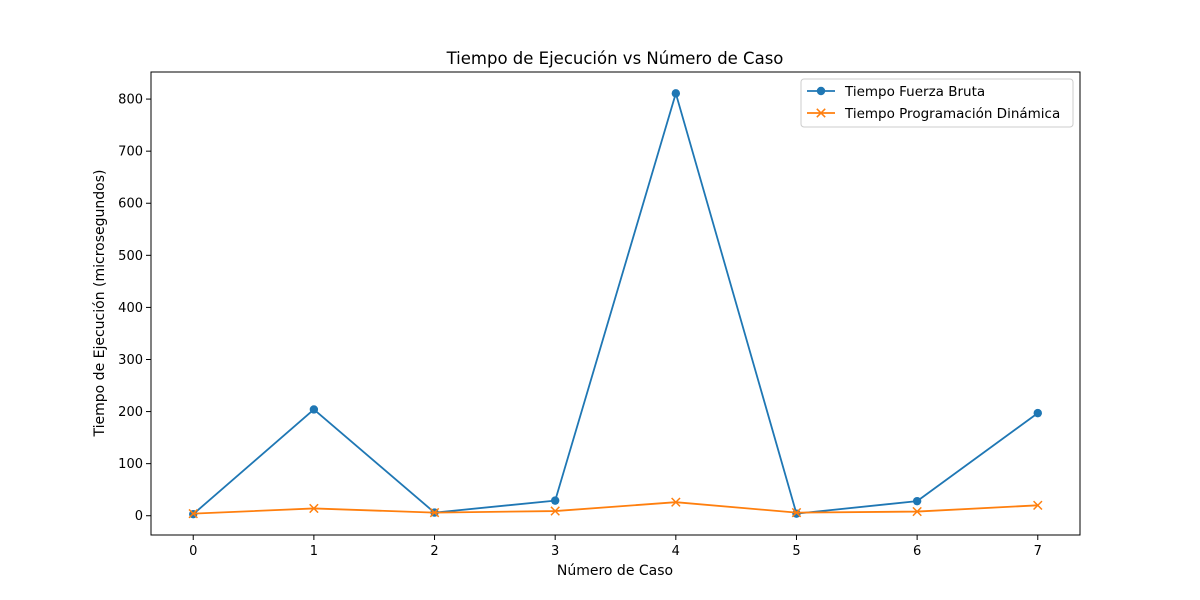  I want to click on series-2-point-1-stroke-b, so click(314, 508).